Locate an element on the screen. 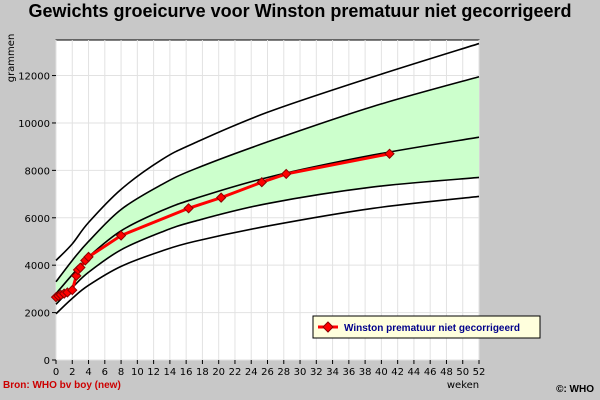 This screenshot has width=600, height=400. x-tick-label: 22 is located at coordinates (235, 372).